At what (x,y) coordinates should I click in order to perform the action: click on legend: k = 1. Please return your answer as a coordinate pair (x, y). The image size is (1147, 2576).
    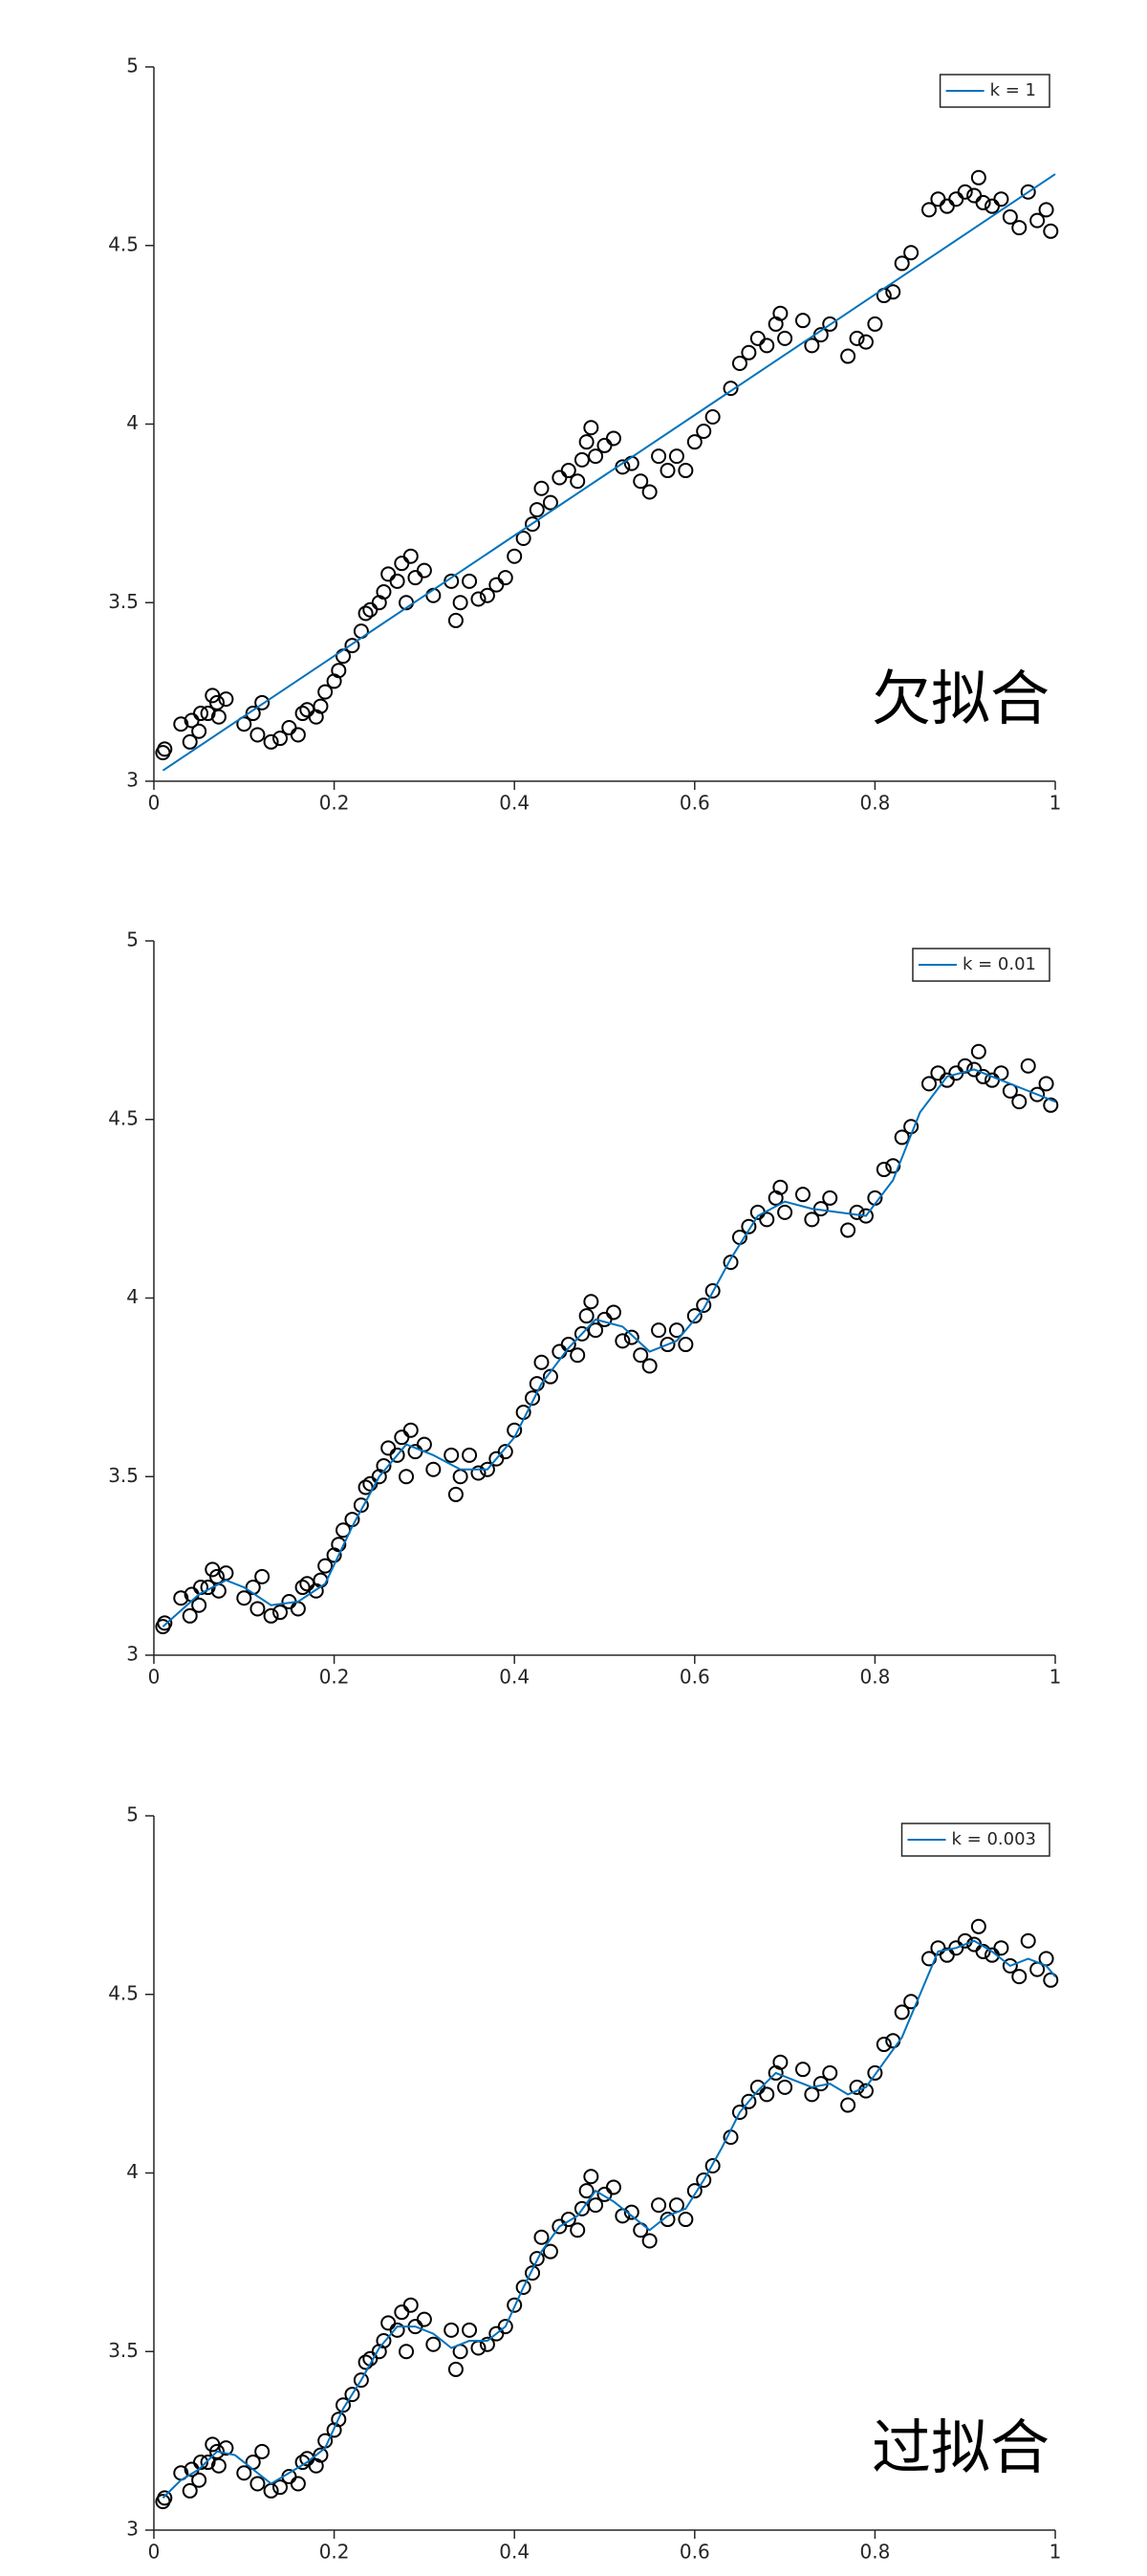
    Looking at the image, I should click on (994, 91).